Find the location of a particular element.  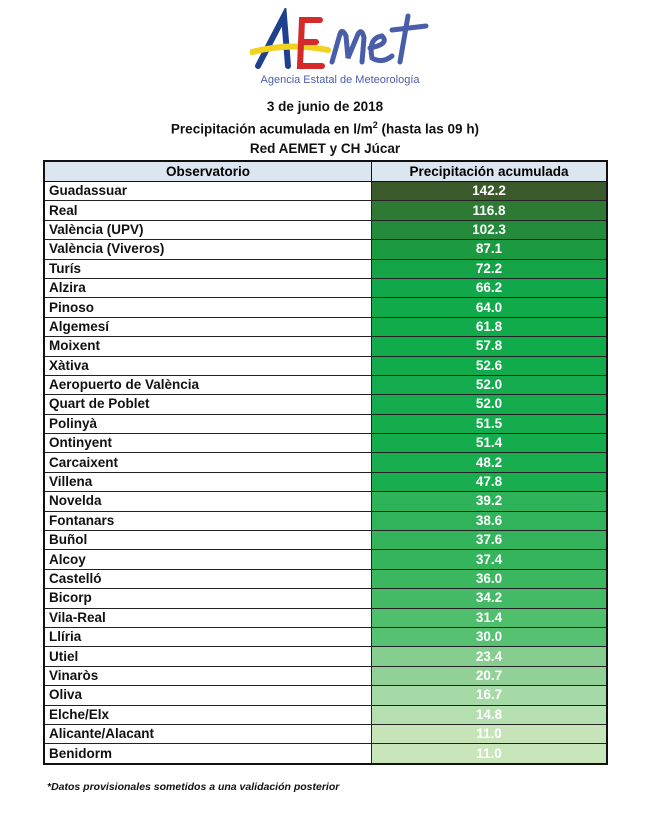

table-row: València (Viveros) 87.1 is located at coordinates (325, 249).